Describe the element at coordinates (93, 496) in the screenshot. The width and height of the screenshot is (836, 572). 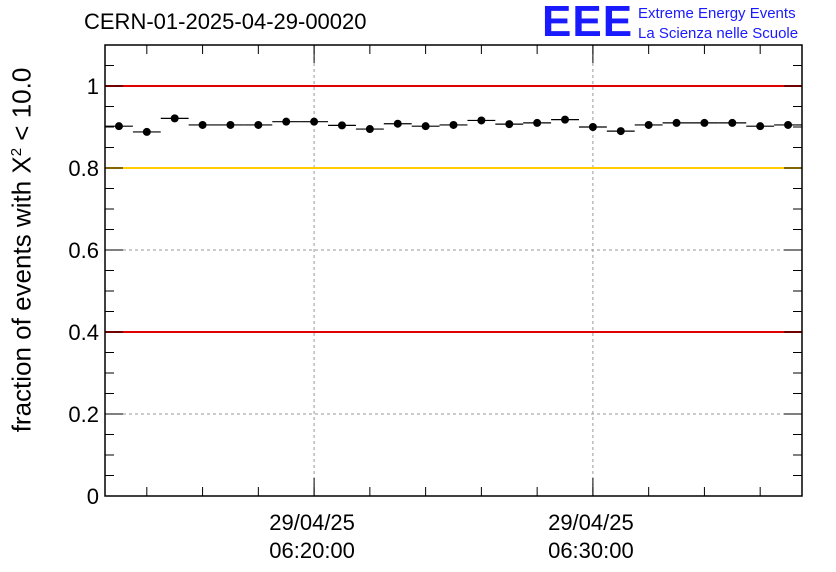
I see `y-tick-label: 0` at that location.